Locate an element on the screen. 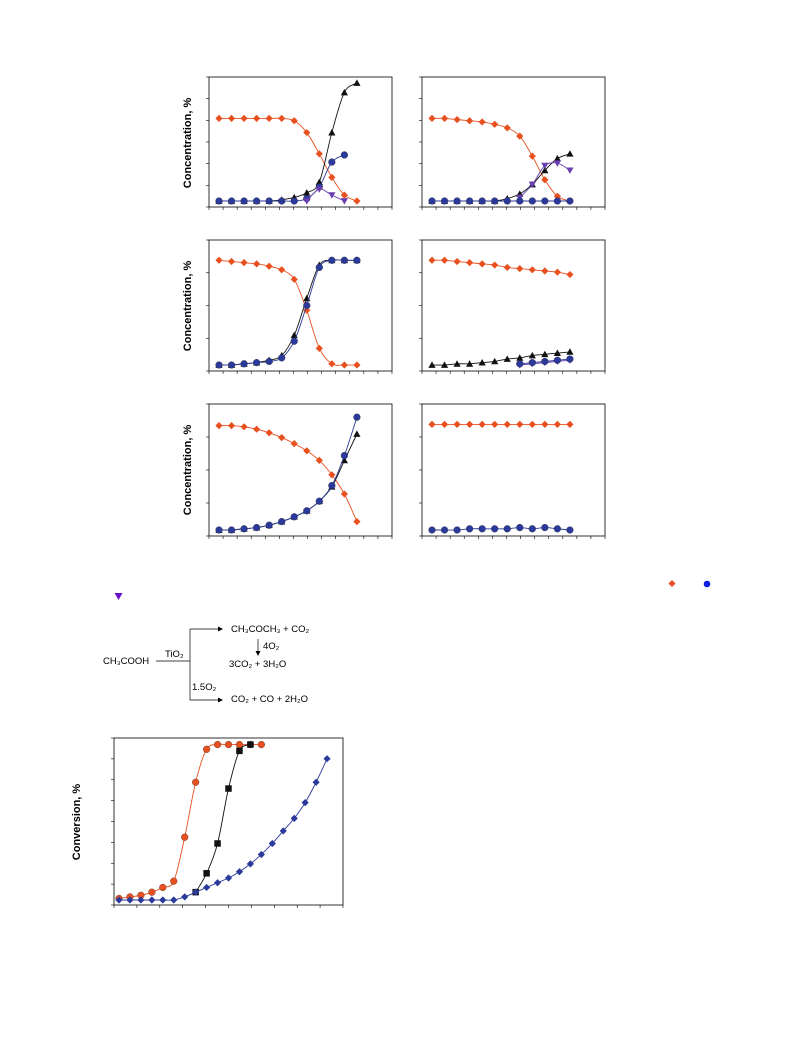  ylabel-middle-left: Concentration, % is located at coordinates (188, 306).